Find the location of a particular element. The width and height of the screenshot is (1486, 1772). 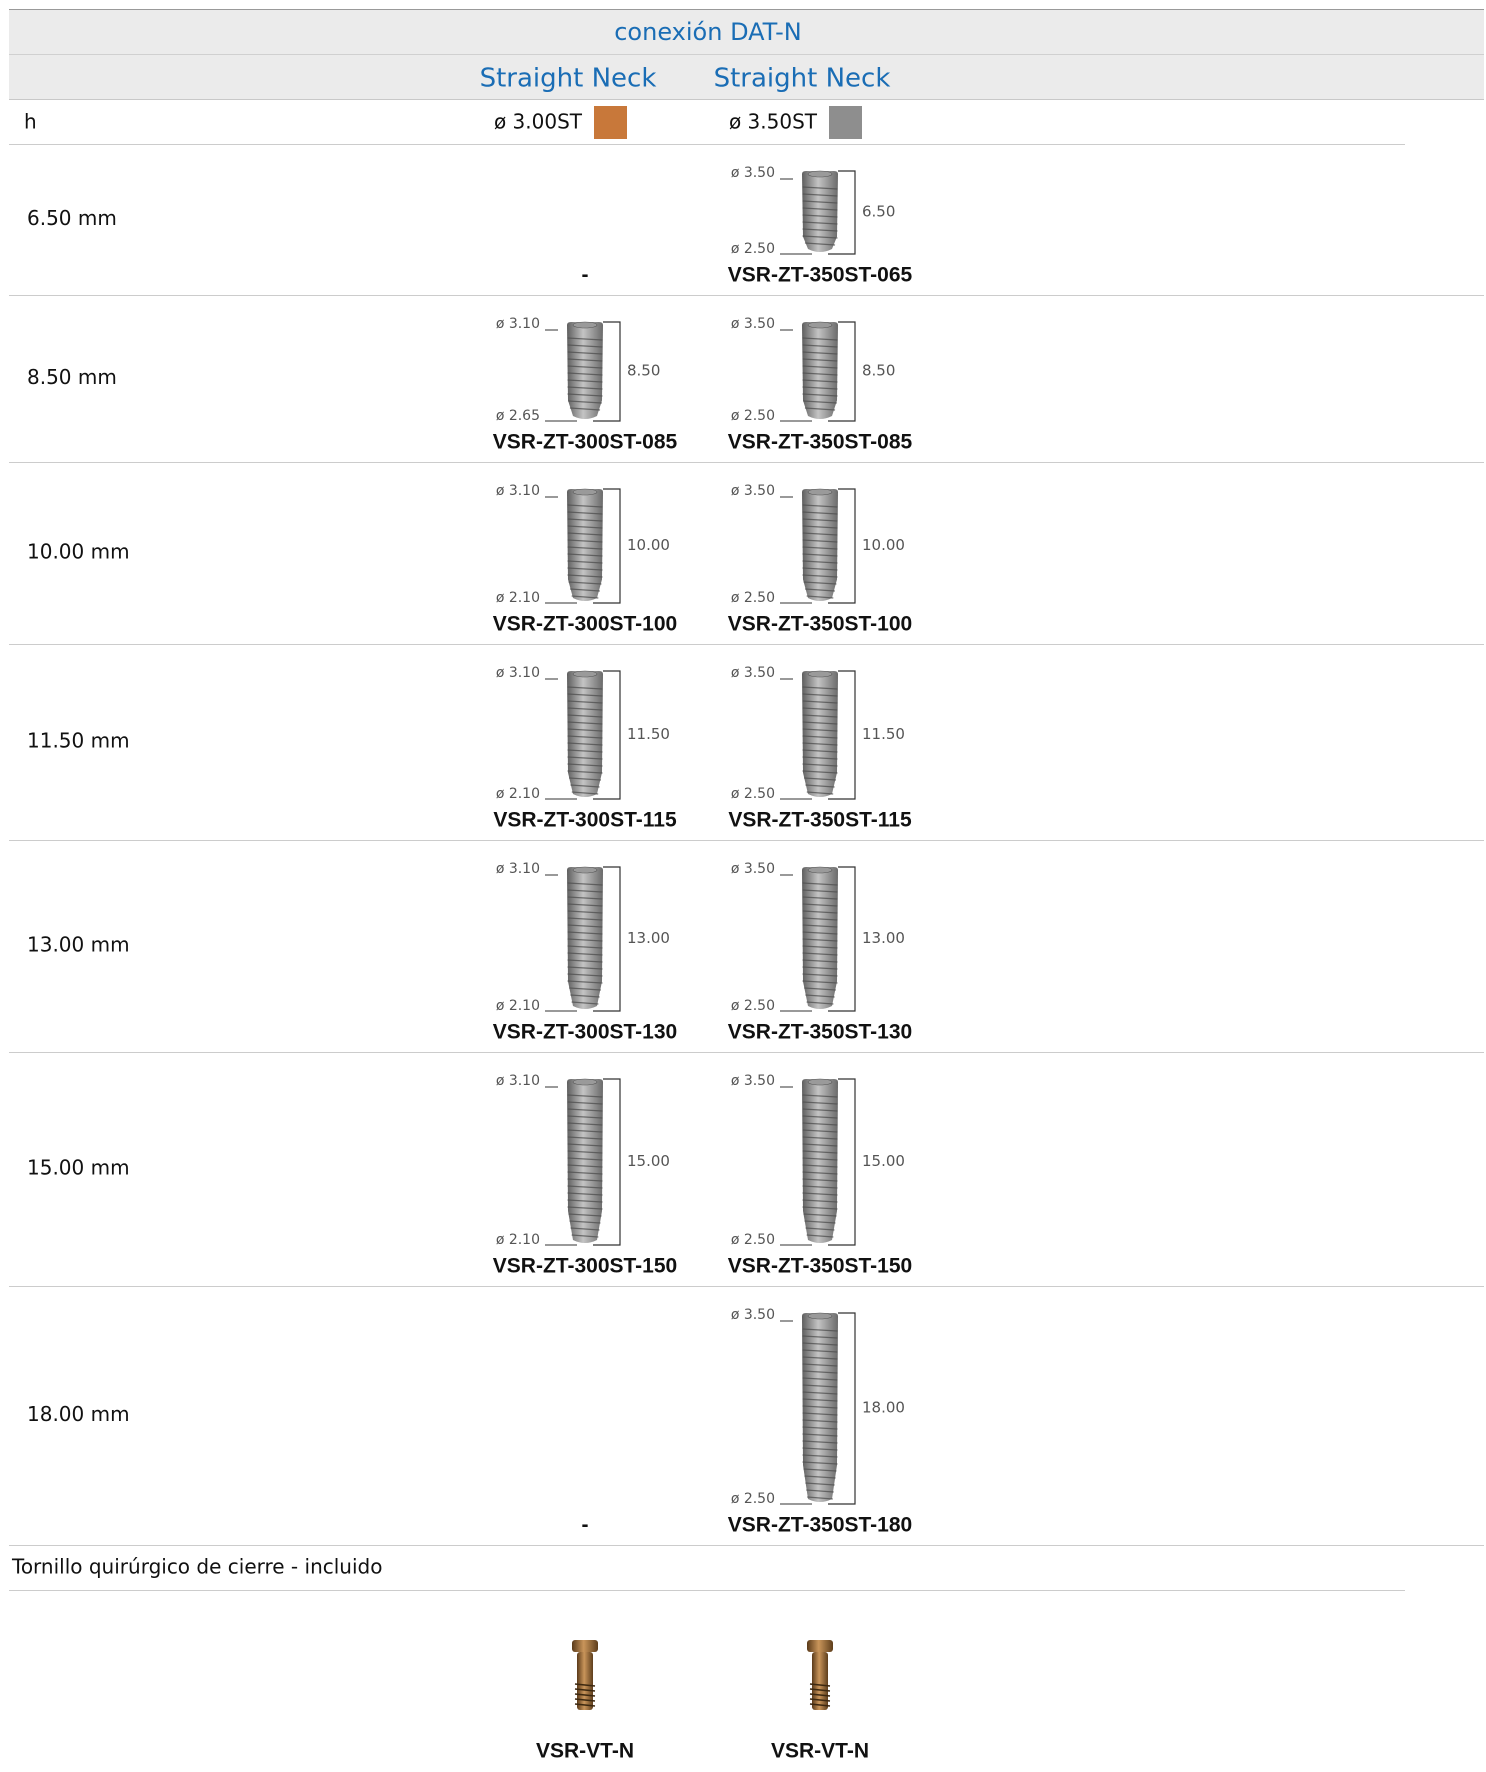

top-diameter: ø 3.50 is located at coordinates (753, 1081).